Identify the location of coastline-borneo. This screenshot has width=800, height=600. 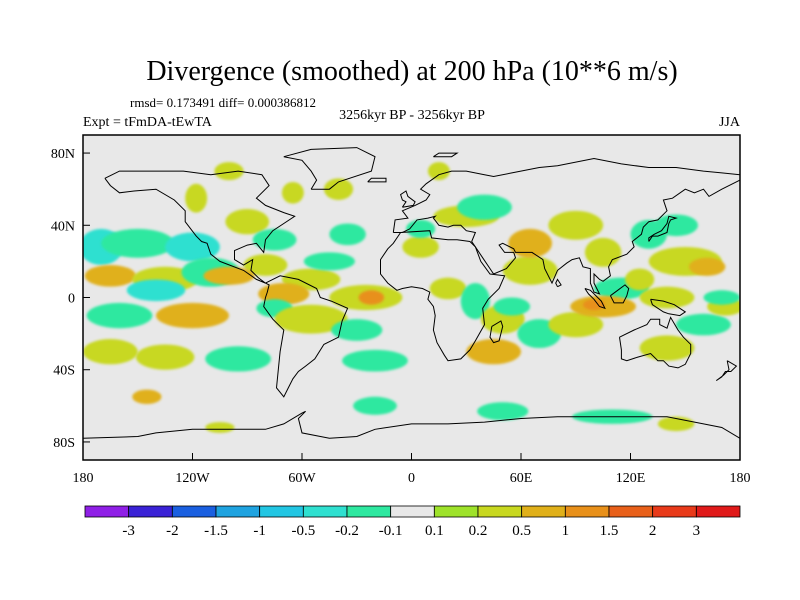
(619, 294).